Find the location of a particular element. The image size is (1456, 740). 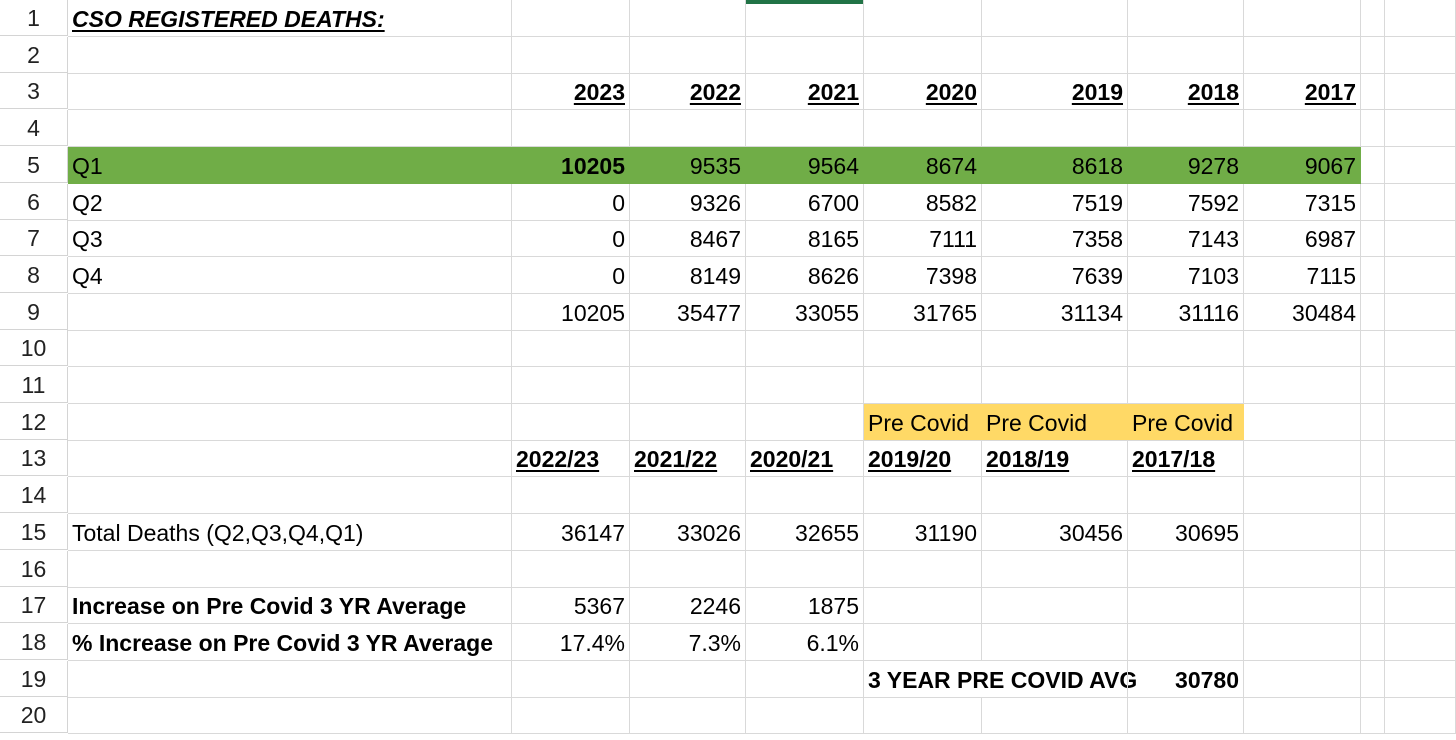

row-header: 3 is located at coordinates (34, 91).